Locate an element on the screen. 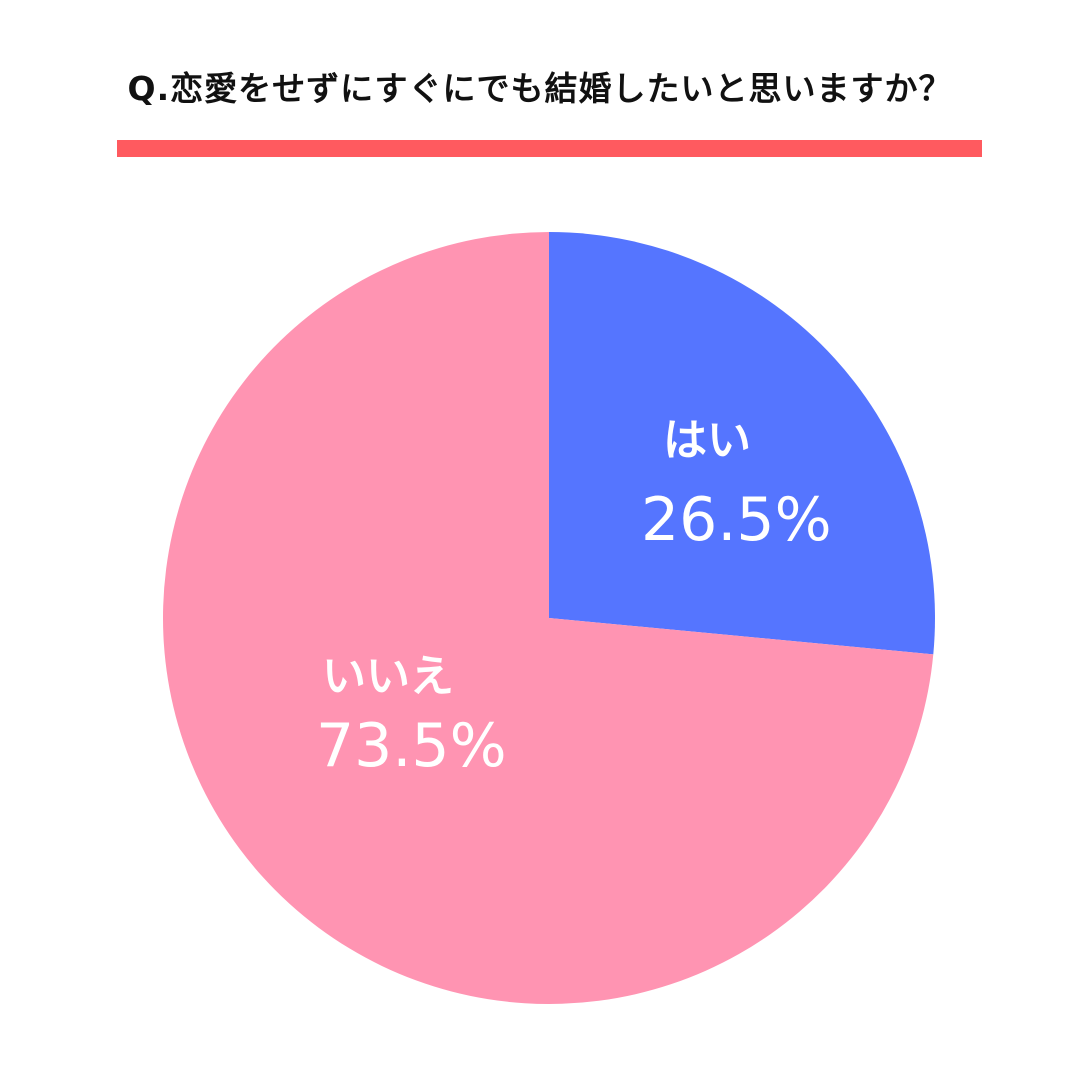 This screenshot has width=1080, height=1080. slice-value-no: 73.5% is located at coordinates (411, 746).